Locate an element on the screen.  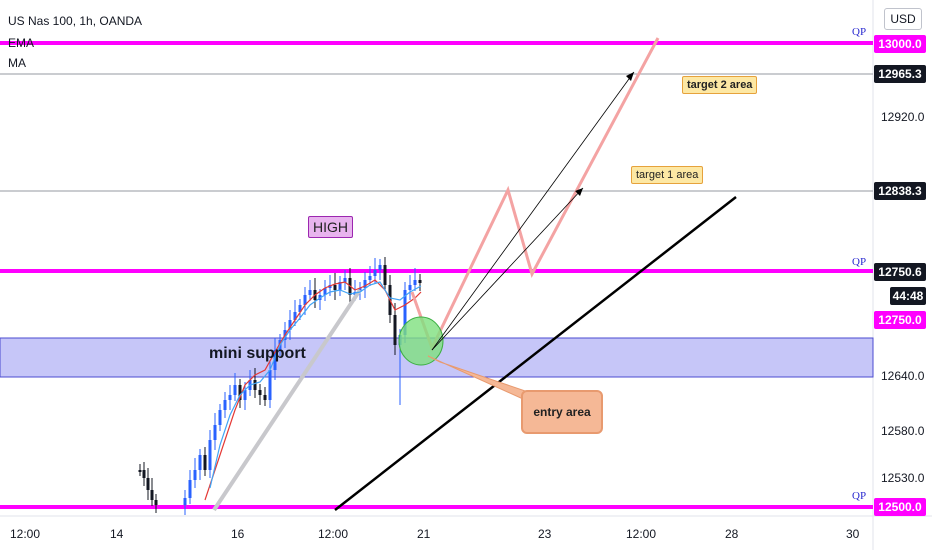
x-label-3: 12:00 is located at coordinates (333, 534).